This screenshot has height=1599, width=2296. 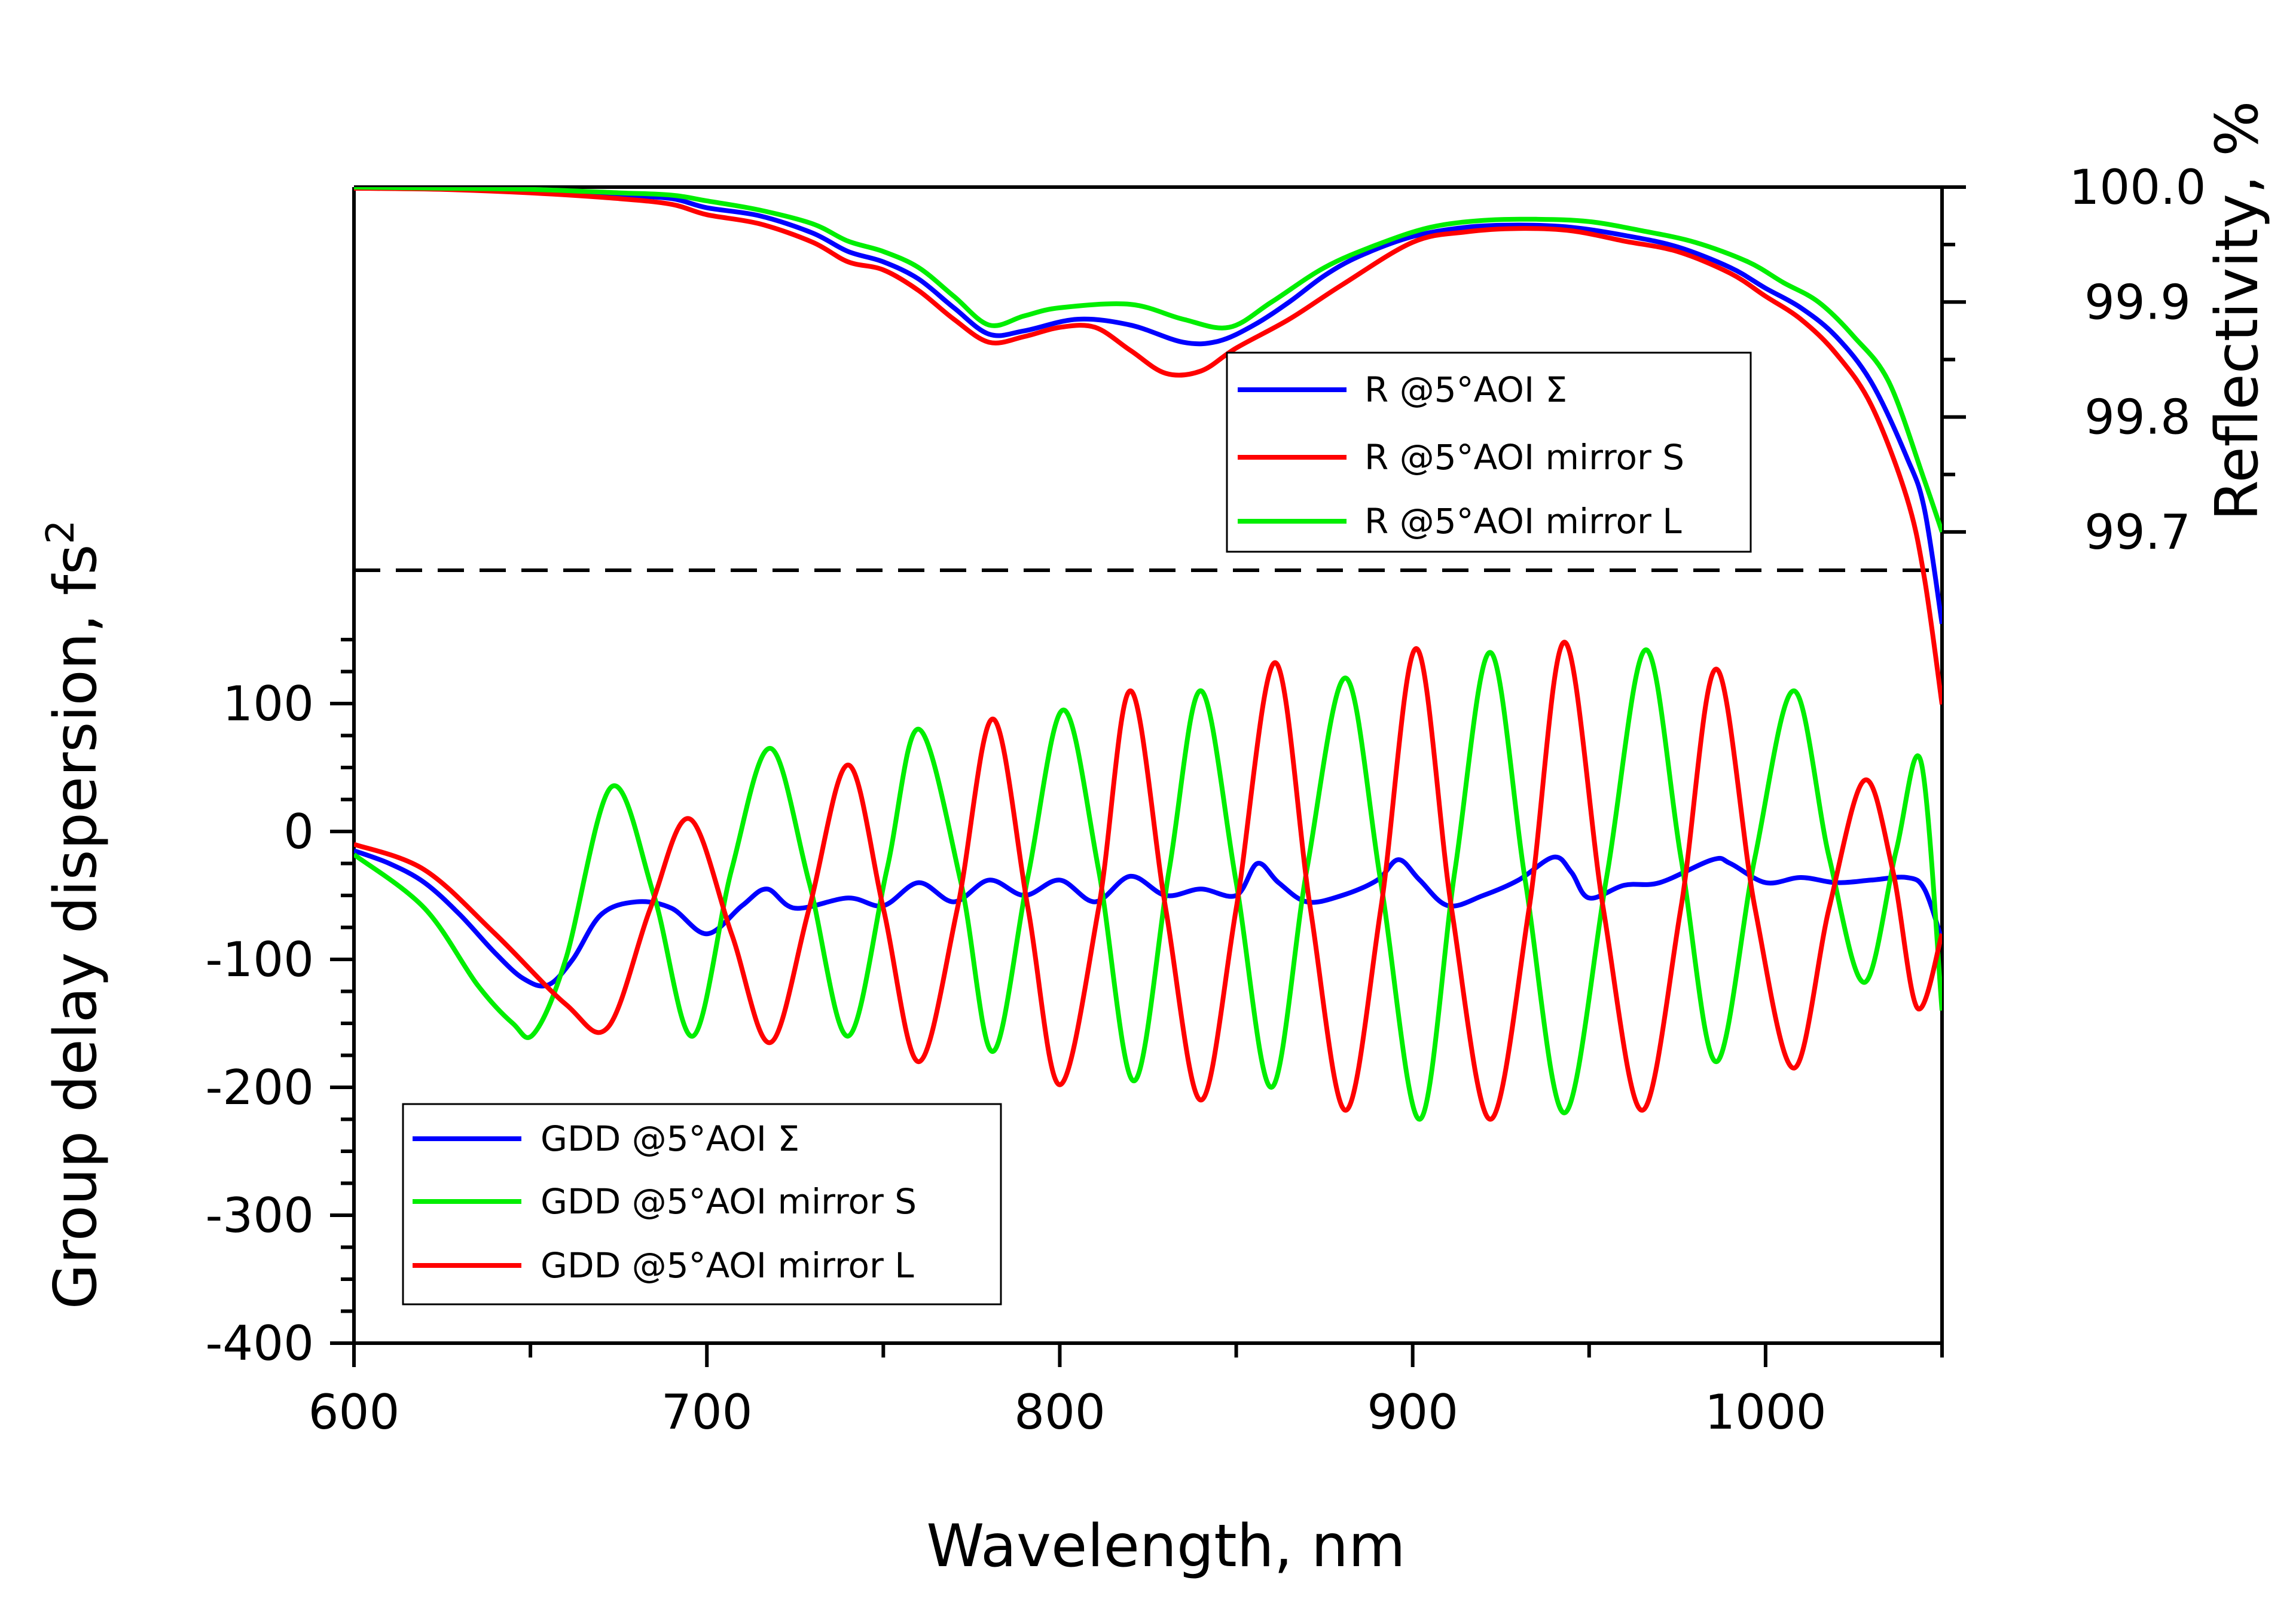 What do you see at coordinates (259, 1215) in the screenshot?
I see `left-axis-tick-label: -300` at bounding box center [259, 1215].